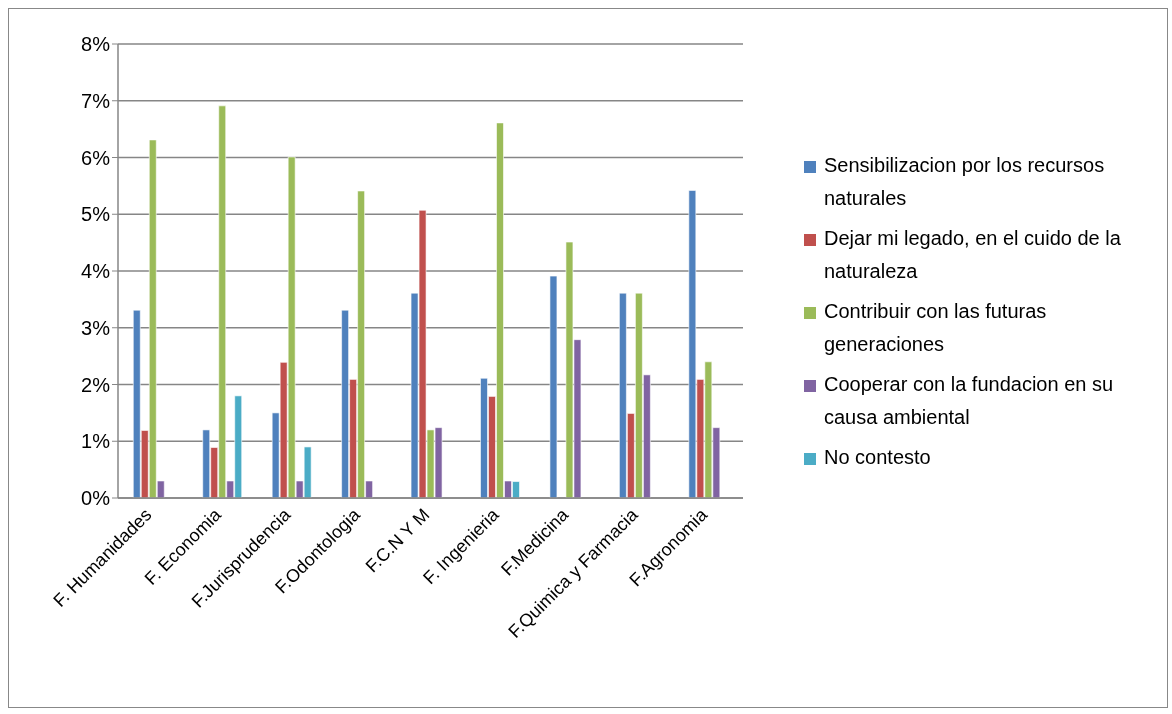 The width and height of the screenshot is (1172, 714). I want to click on y-tick-label: 1%, so click(96, 441).